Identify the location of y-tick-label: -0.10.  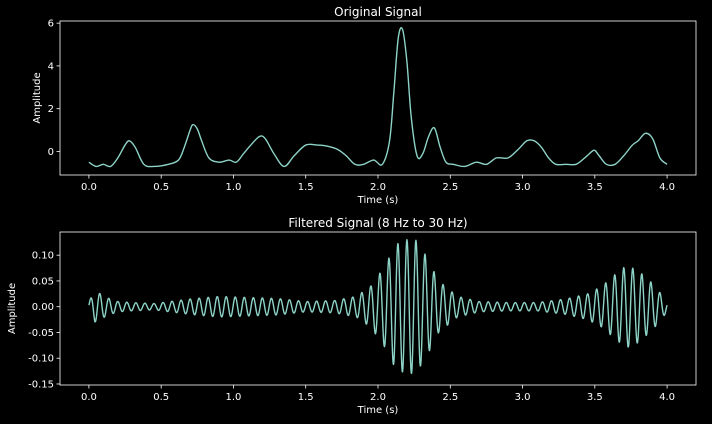
(41, 359).